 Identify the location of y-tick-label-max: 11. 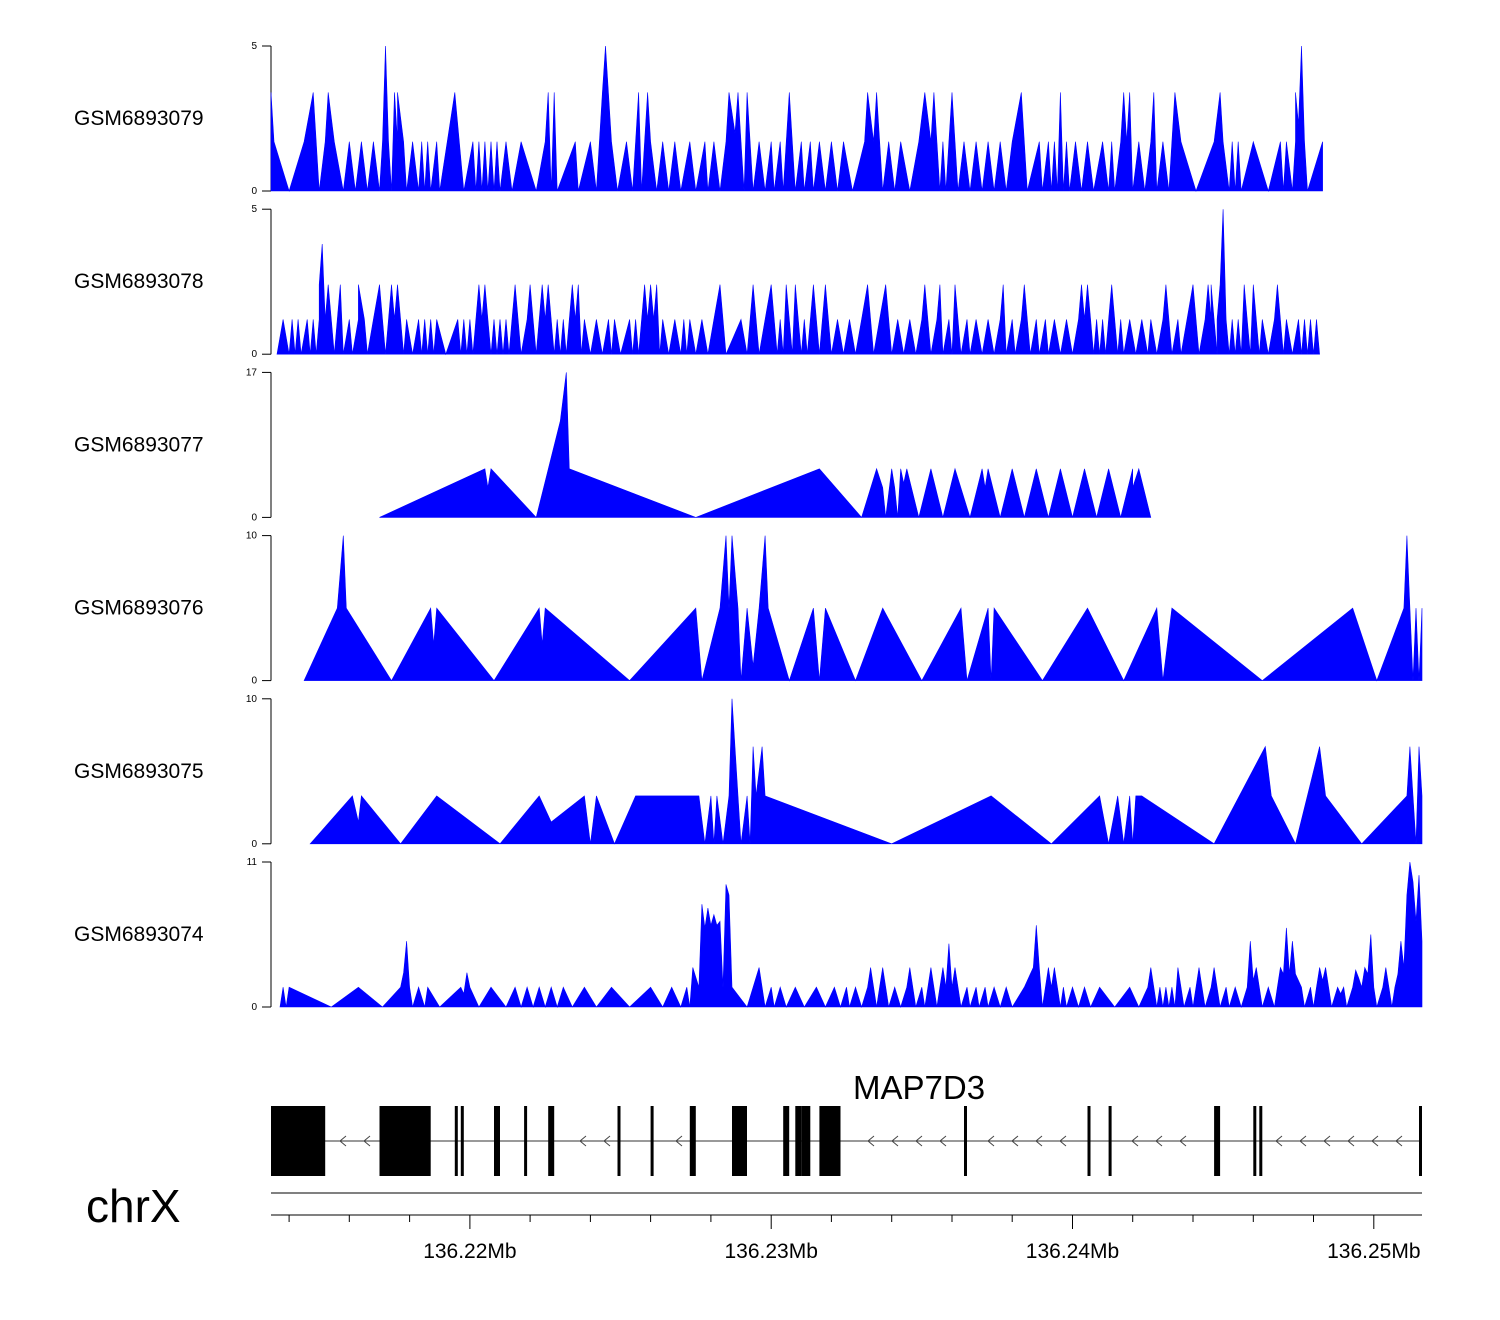
(252, 862).